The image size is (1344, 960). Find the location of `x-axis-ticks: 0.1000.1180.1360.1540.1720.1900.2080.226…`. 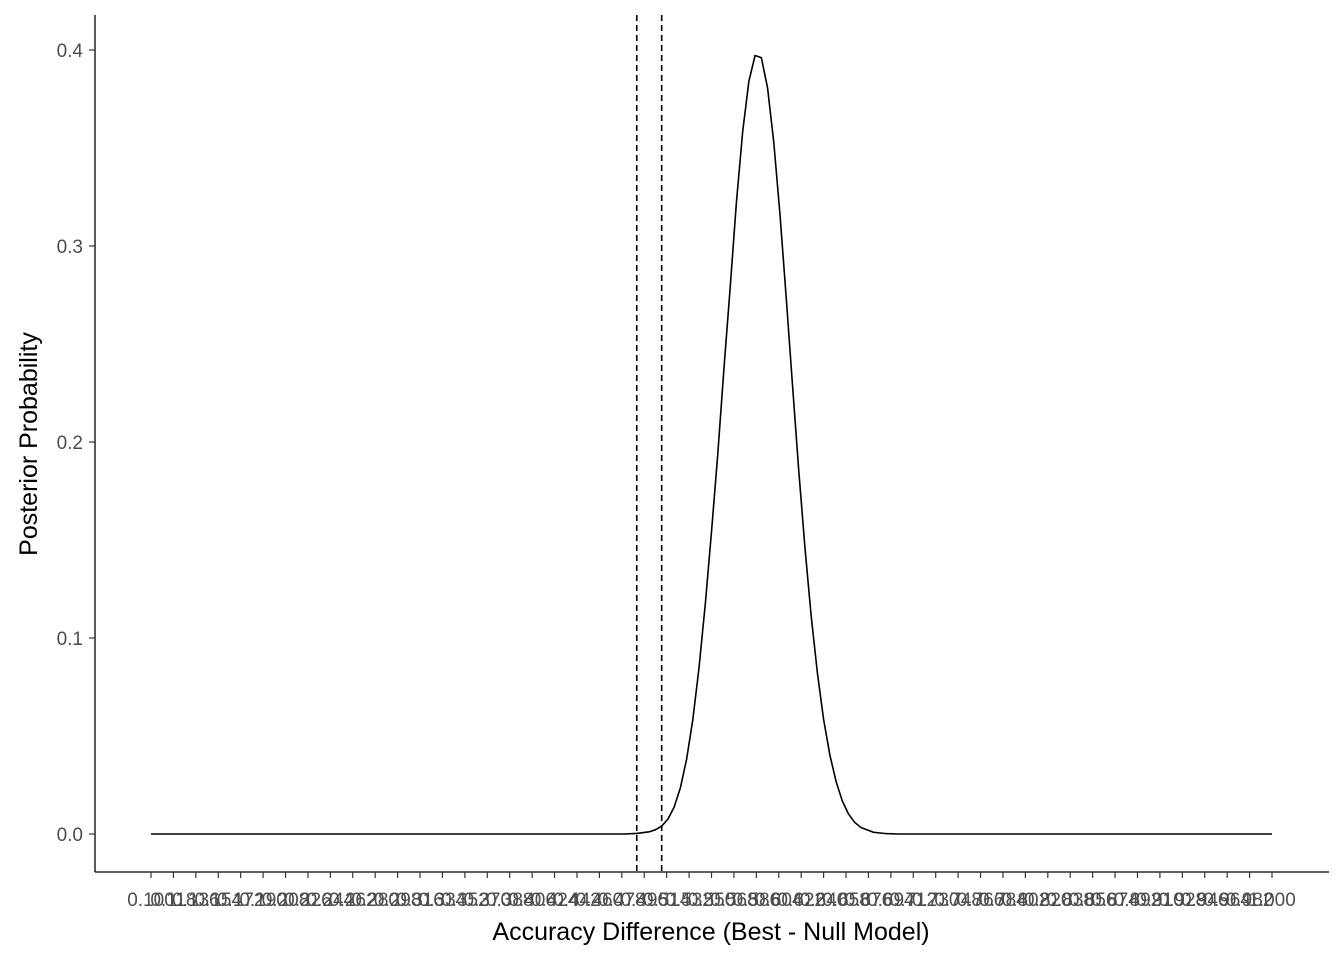

x-axis-ticks: 0.1000.1180.1360.1540.1720.1900.2080.226… is located at coordinates (711, 891).